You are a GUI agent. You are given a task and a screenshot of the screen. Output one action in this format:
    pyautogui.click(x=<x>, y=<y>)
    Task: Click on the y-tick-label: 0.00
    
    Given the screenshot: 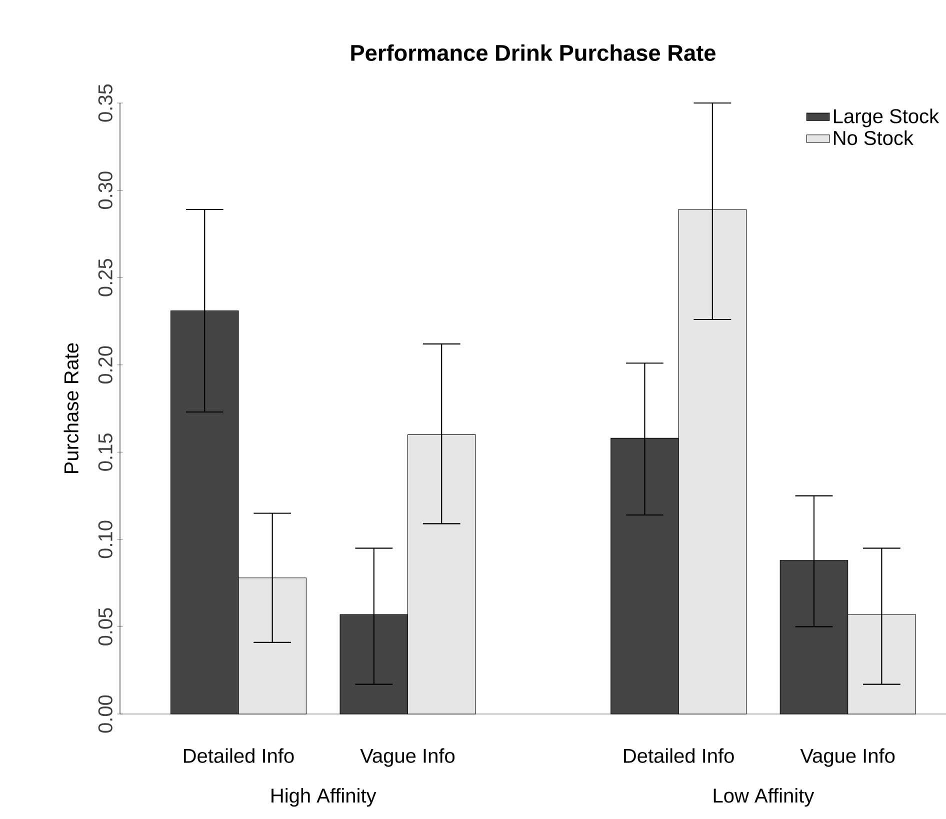 What is the action you would take?
    pyautogui.click(x=105, y=714)
    